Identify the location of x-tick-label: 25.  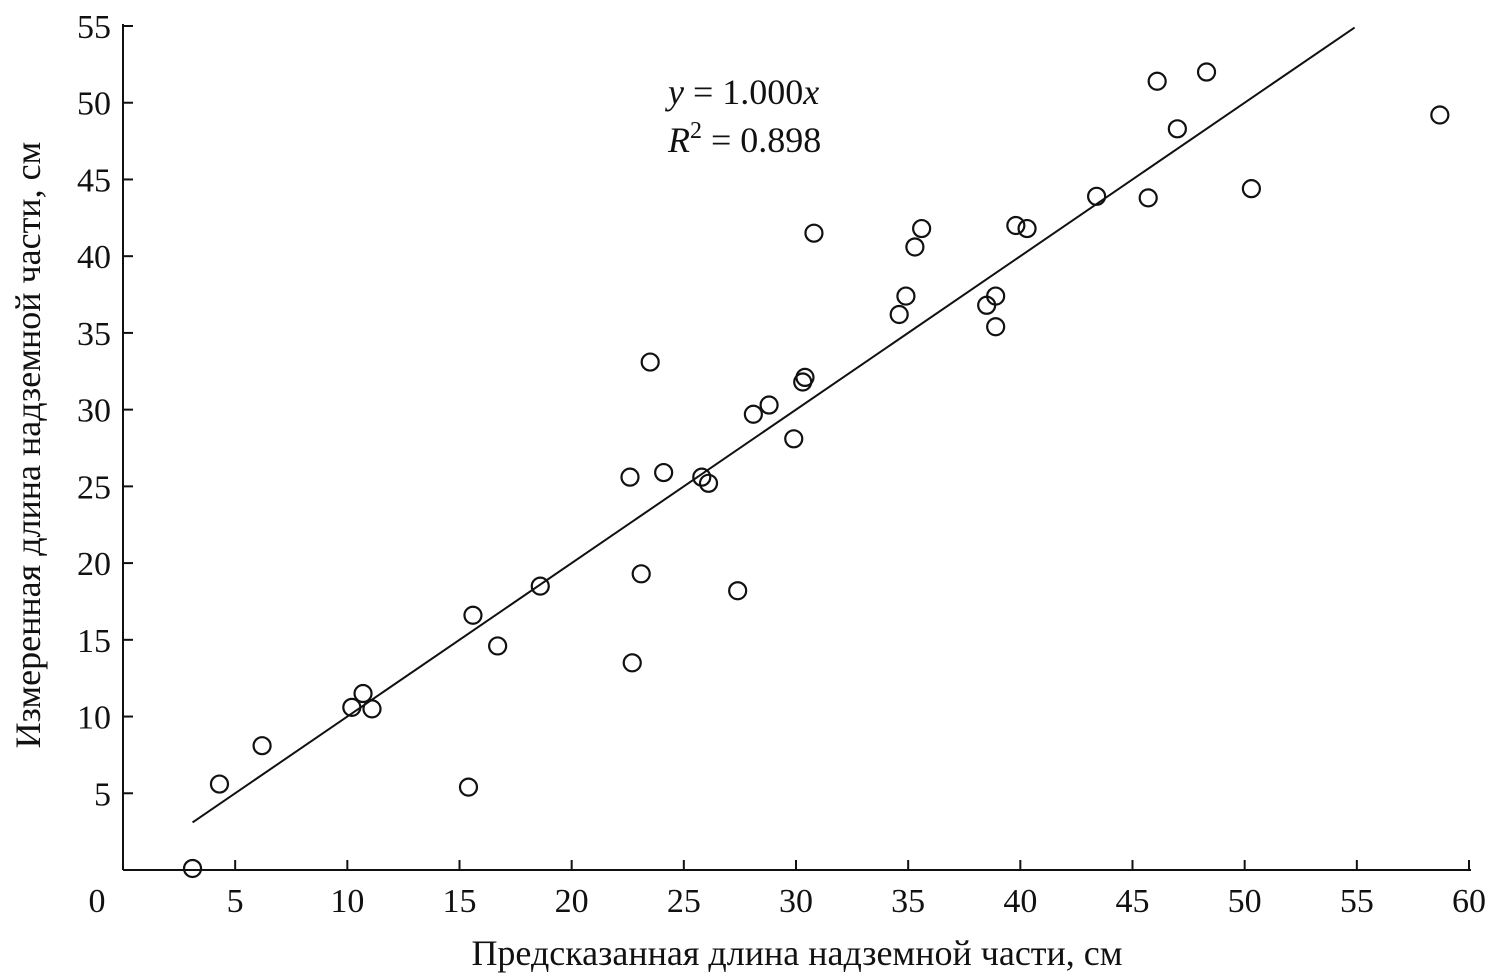
(684, 901).